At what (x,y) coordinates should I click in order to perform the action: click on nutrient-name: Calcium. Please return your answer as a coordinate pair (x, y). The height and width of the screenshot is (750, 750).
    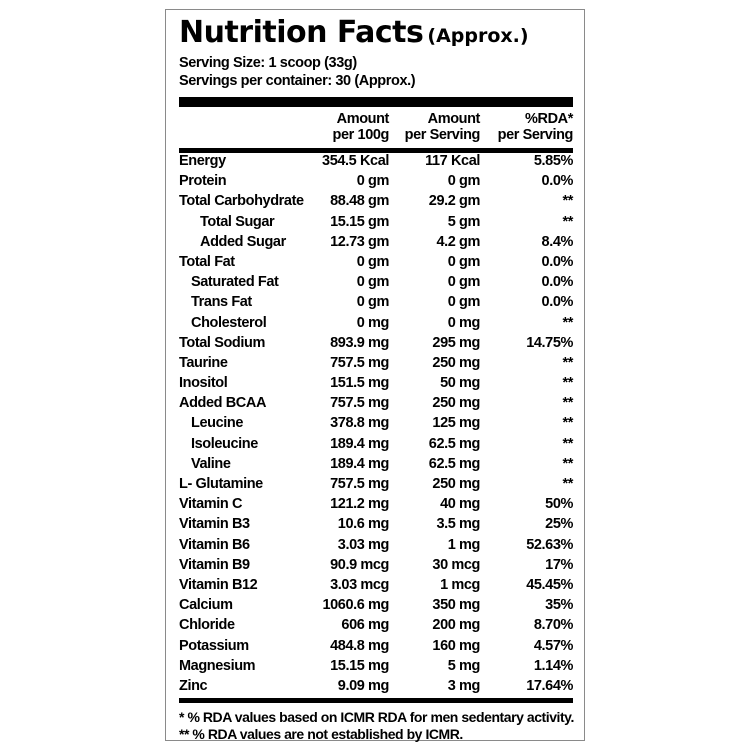
    Looking at the image, I should click on (206, 605).